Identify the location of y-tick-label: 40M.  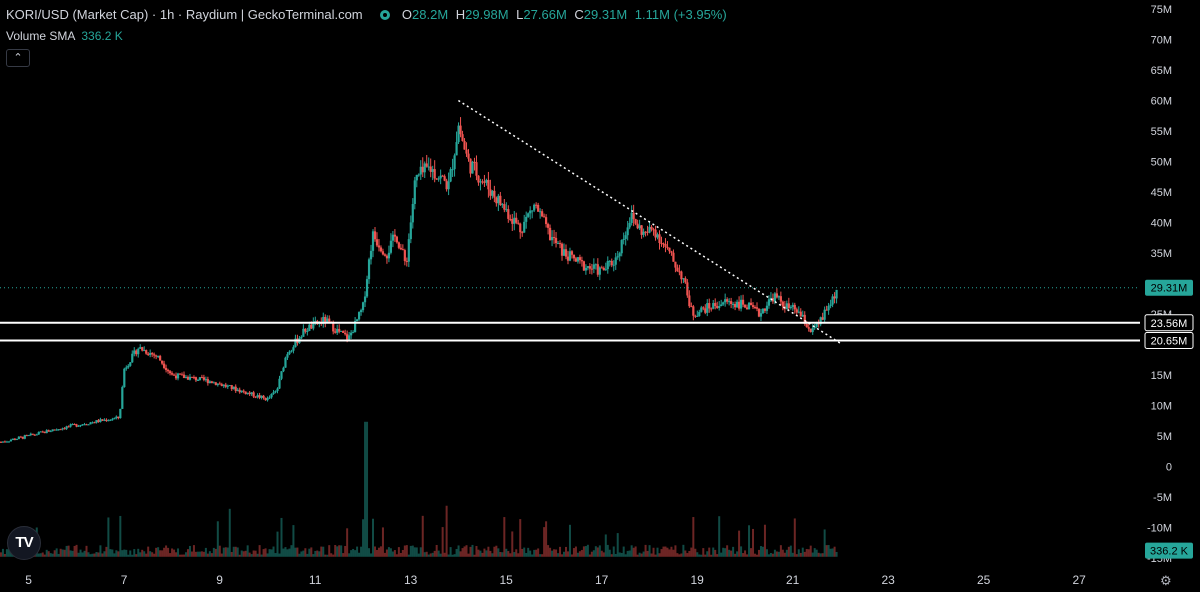
(1161, 224).